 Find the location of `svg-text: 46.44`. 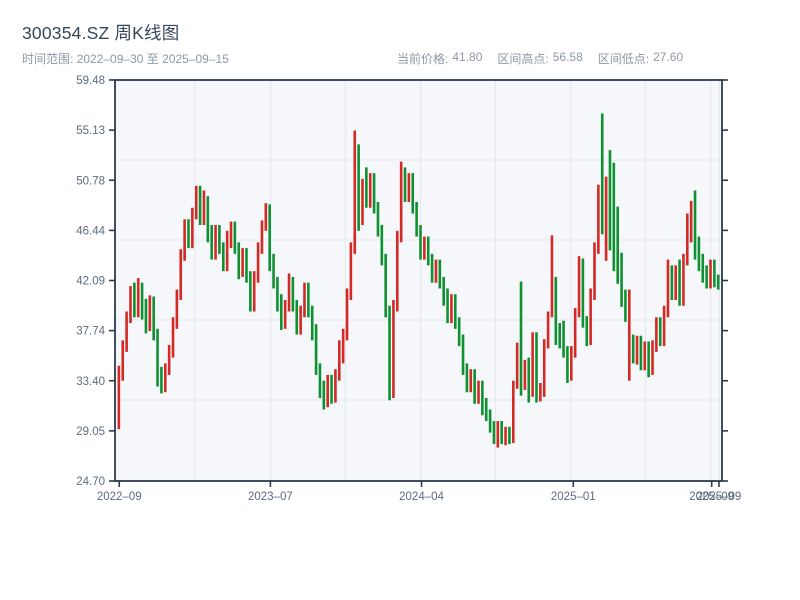

svg-text: 46.44 is located at coordinates (90, 231).